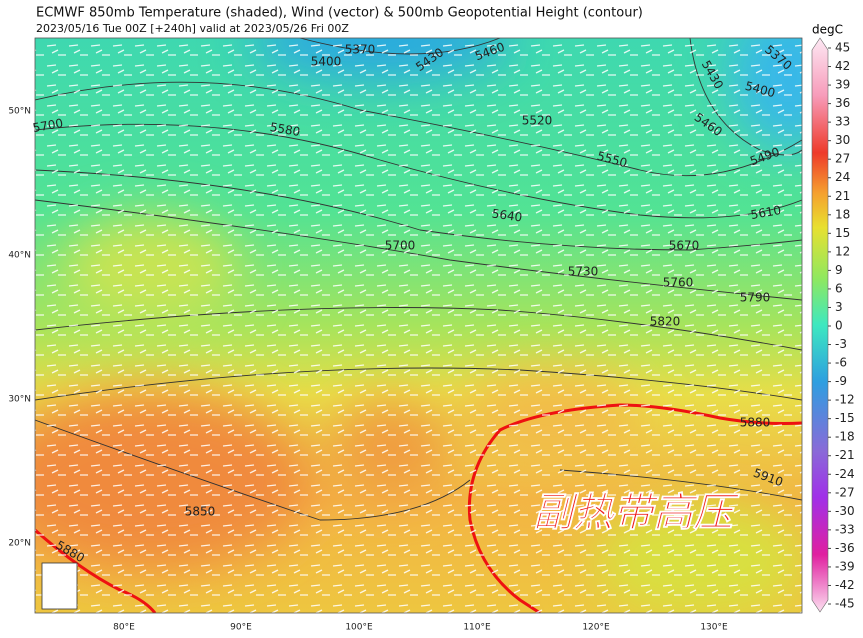  I want to click on colorbar-tick-label: -42, so click(845, 585).